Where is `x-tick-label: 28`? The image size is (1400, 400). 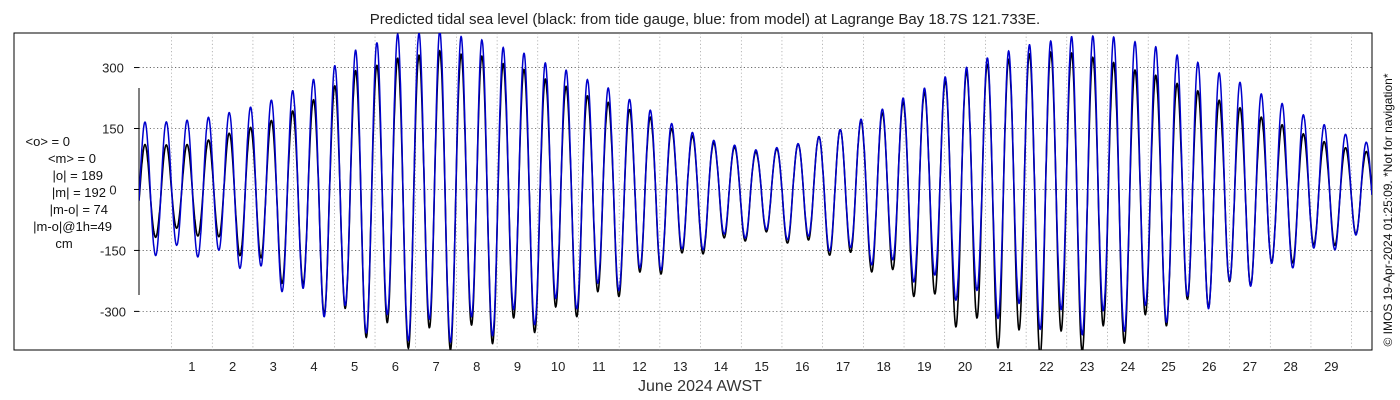 x-tick-label: 28 is located at coordinates (1290, 366).